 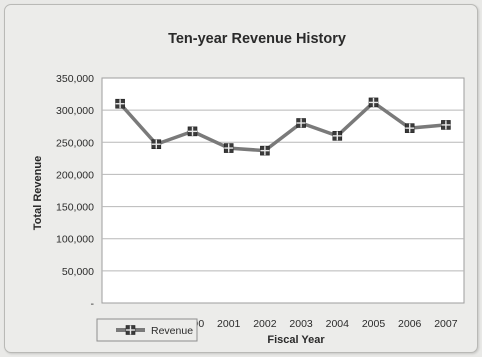 What do you see at coordinates (446, 324) in the screenshot?
I see `x-tick-label: 2007` at bounding box center [446, 324].